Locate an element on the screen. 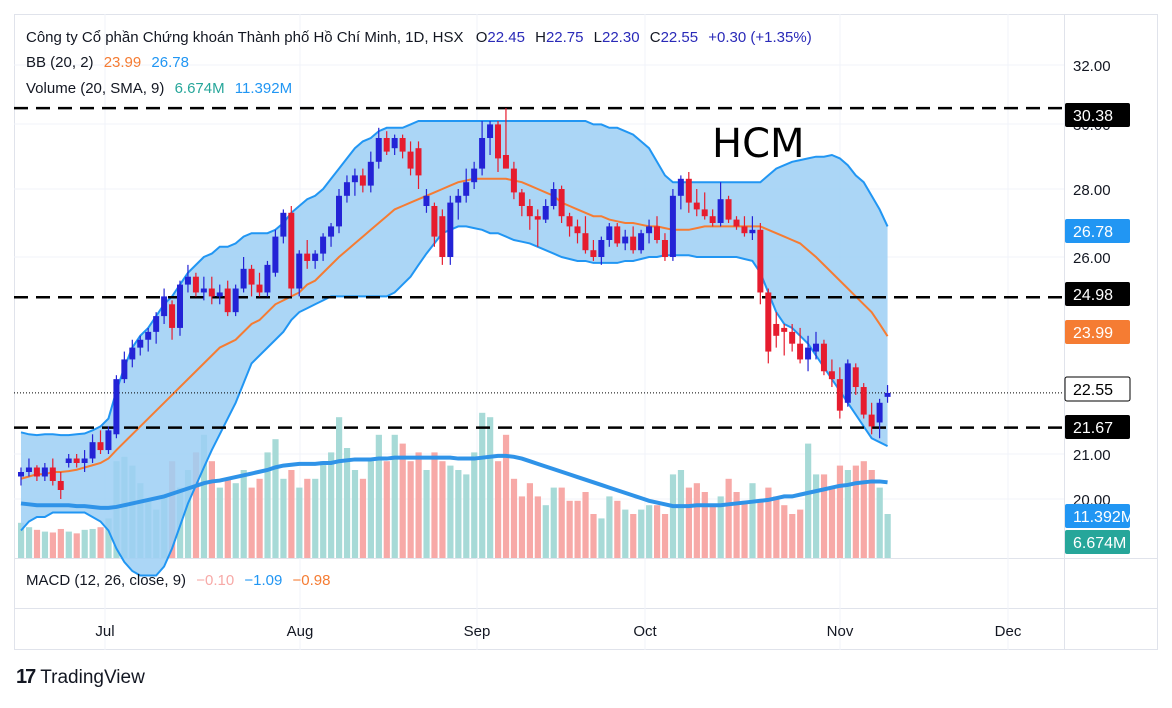 The width and height of the screenshot is (1172, 708). y-tick-label: 32.00 is located at coordinates (1092, 66).